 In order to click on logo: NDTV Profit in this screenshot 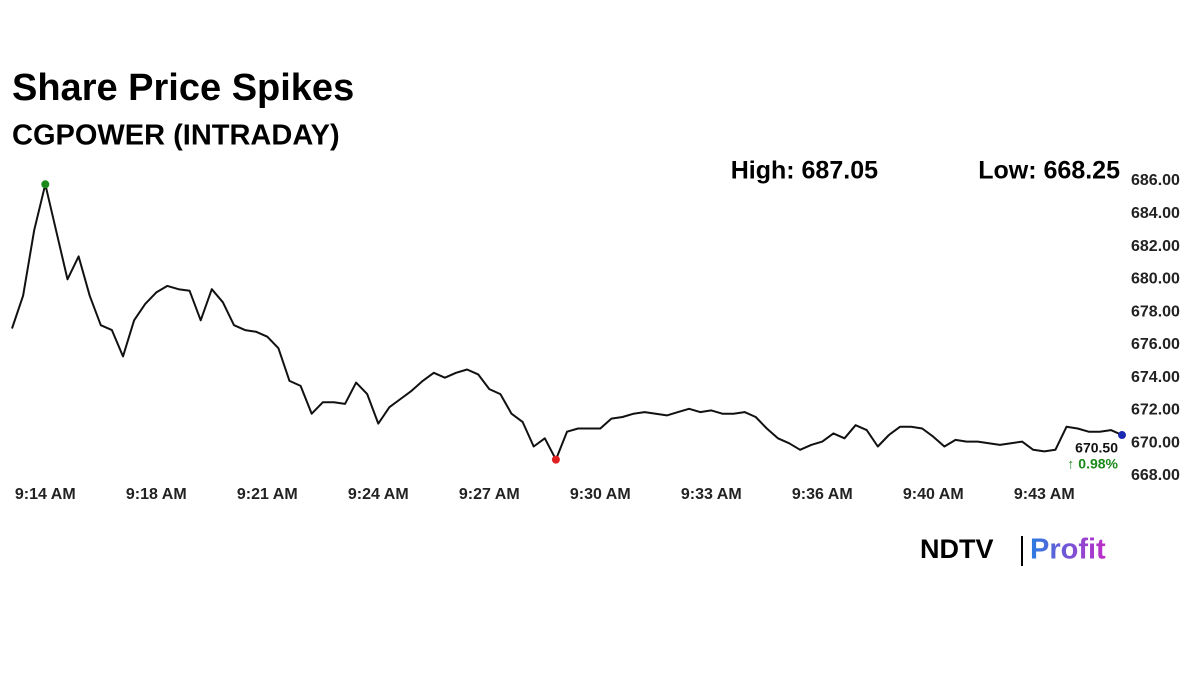, I will do `click(1013, 550)`.